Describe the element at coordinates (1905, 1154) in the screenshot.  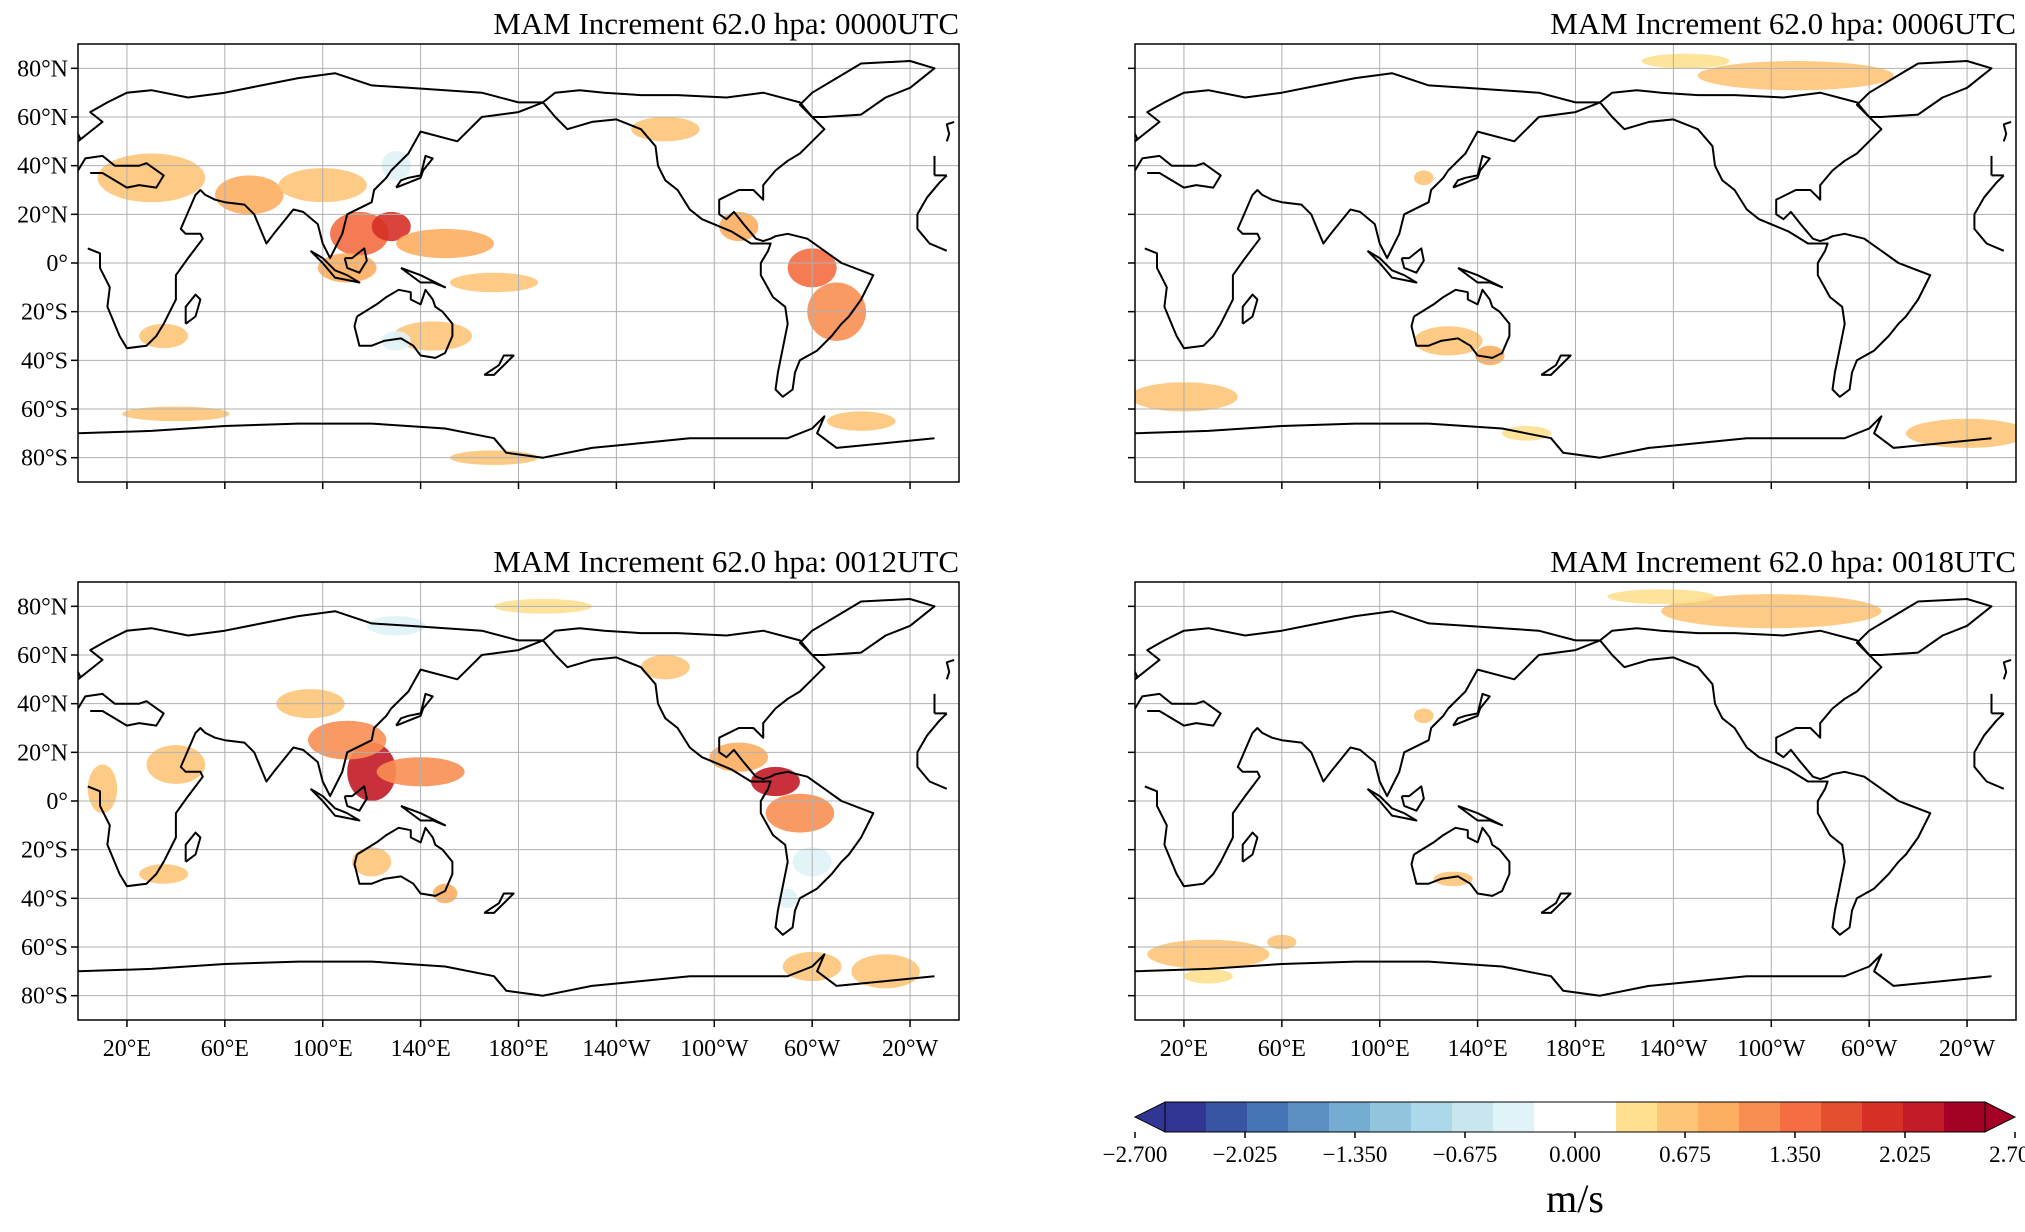
I see `colorbar-tick-label: 2.025` at that location.